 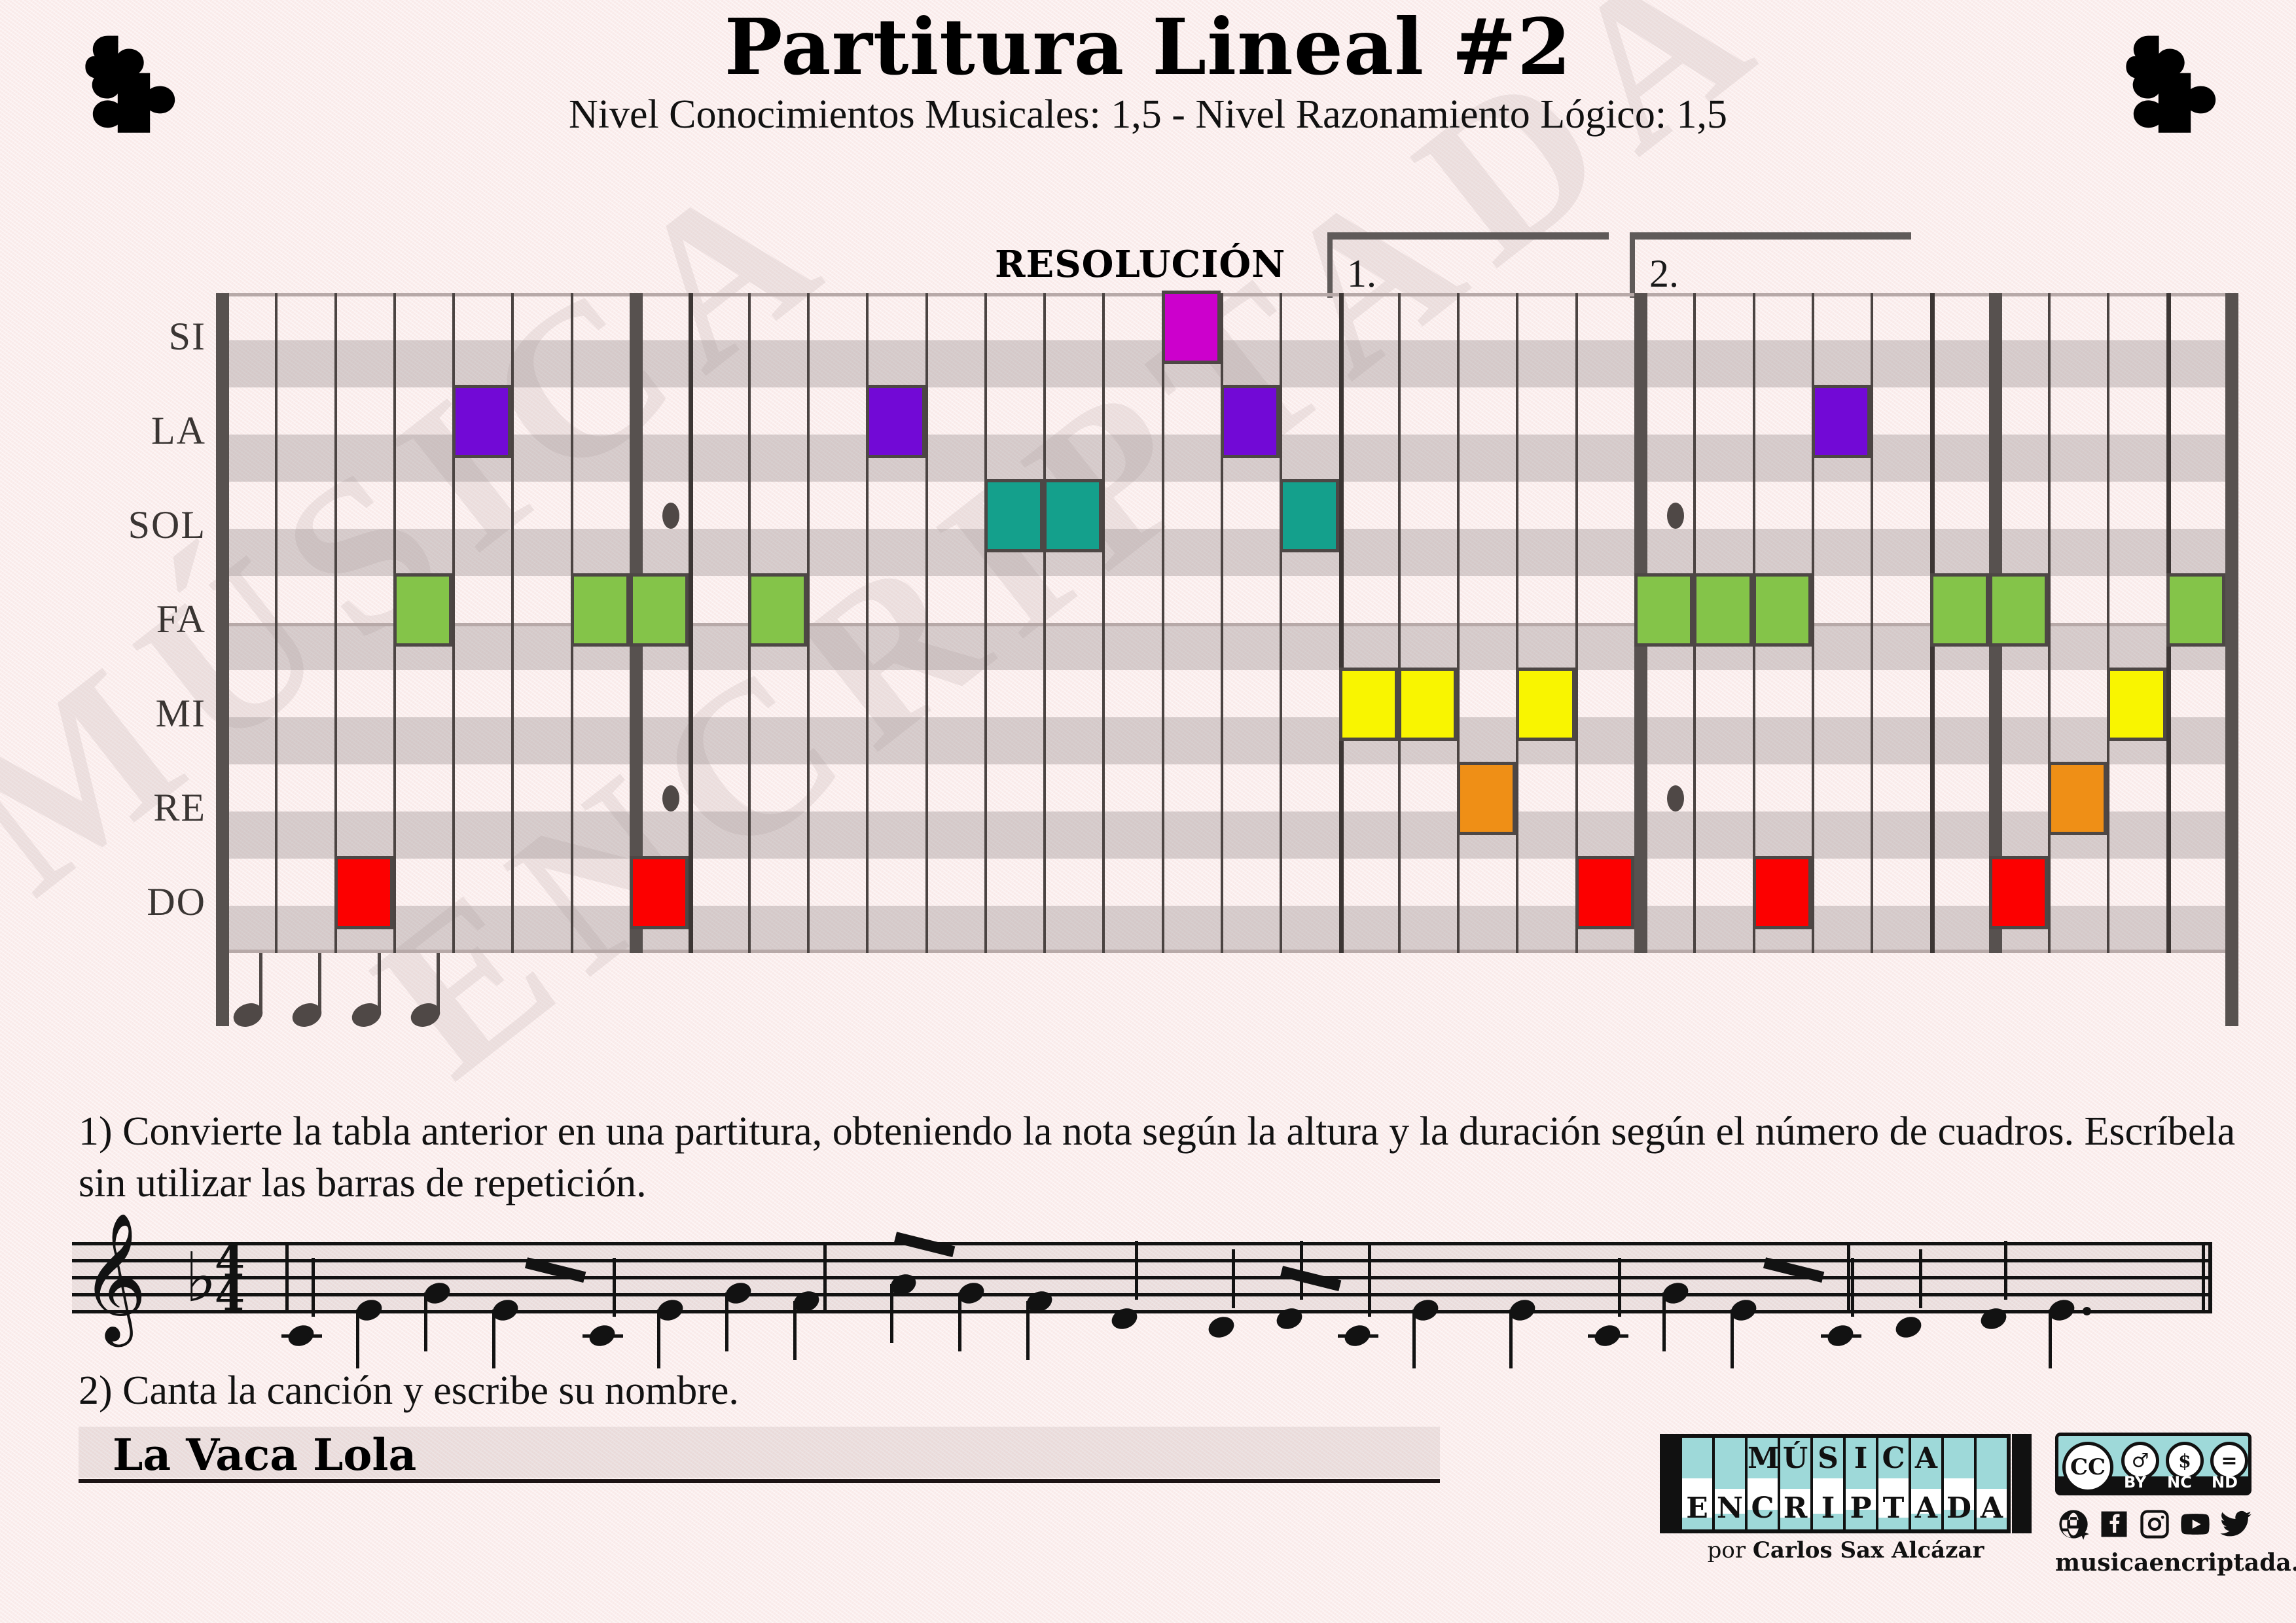 What do you see at coordinates (1828, 1508) in the screenshot?
I see `logo-letter-bottom: I` at bounding box center [1828, 1508].